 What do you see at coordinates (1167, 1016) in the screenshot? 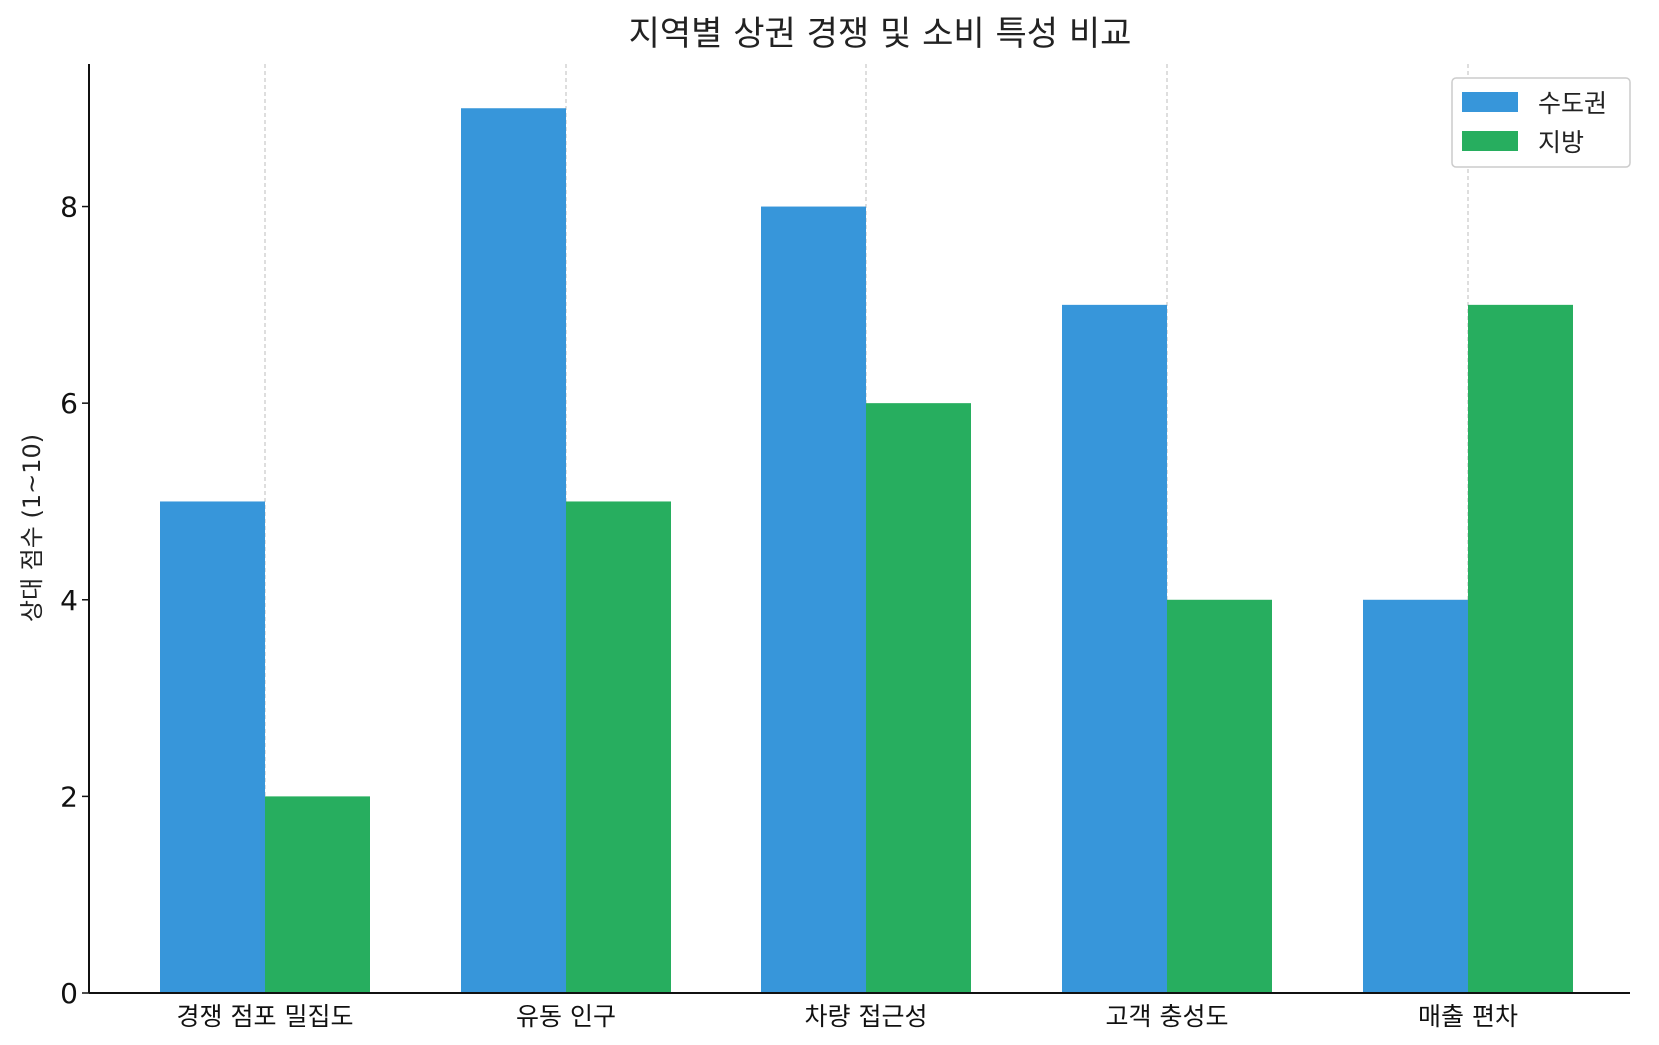
I see `x-tick-label-customer-loyalty: 고객 충성도` at bounding box center [1167, 1016].